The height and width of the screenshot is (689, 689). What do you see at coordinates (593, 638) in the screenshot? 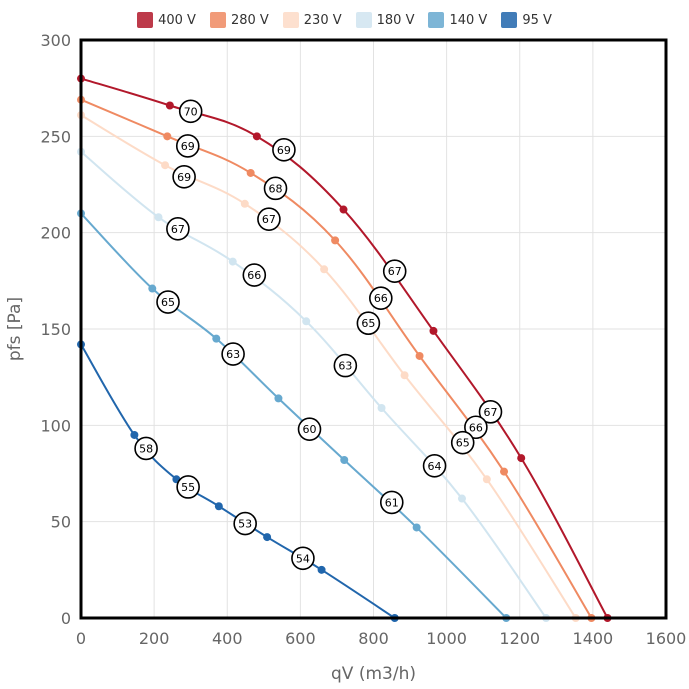
I see `x-tick-label: 1400` at bounding box center [593, 638].